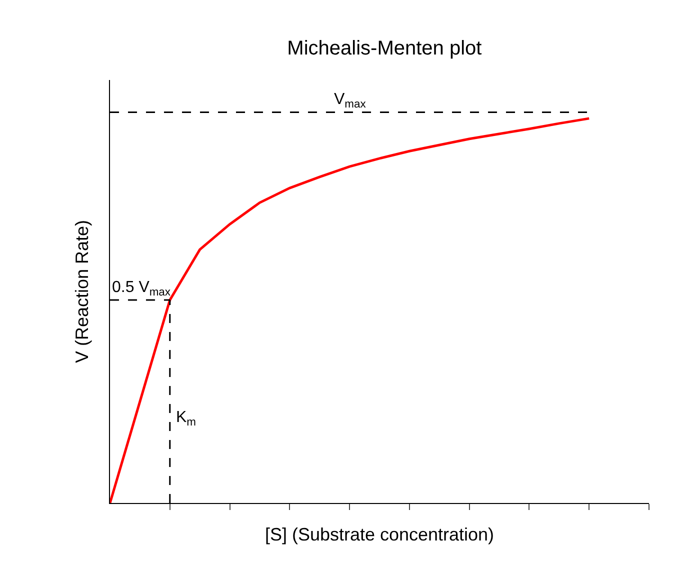 The height and width of the screenshot is (578, 699). Describe the element at coordinates (82, 292) in the screenshot. I see `y-axis-title: V (Reaction Rate)` at that location.